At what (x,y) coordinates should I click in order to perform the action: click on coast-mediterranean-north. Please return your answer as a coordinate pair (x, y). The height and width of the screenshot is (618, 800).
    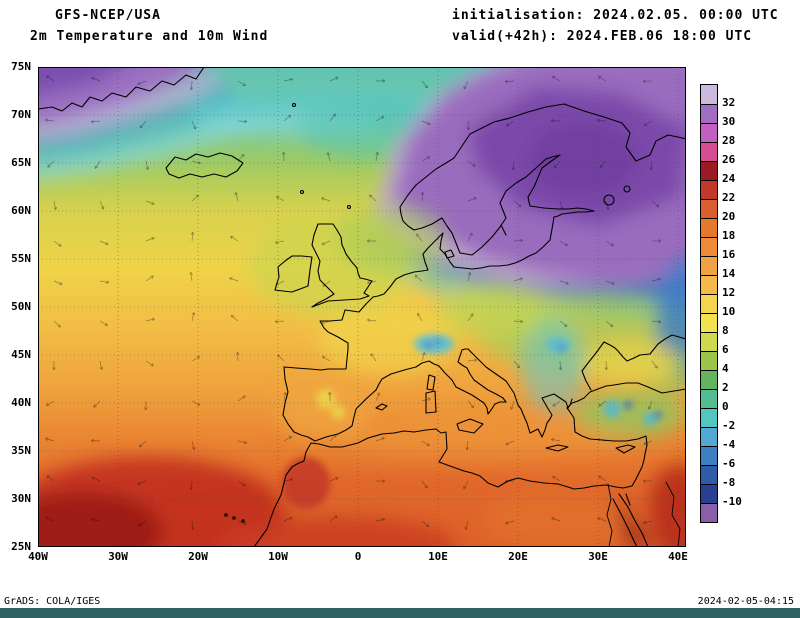
    Looking at the image, I should click on (443, 395).